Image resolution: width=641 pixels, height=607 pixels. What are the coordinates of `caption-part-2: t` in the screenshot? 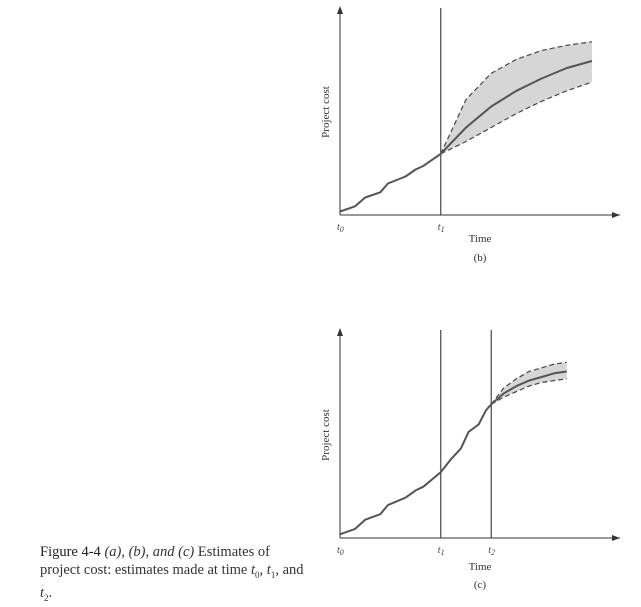 It's located at (253, 570).